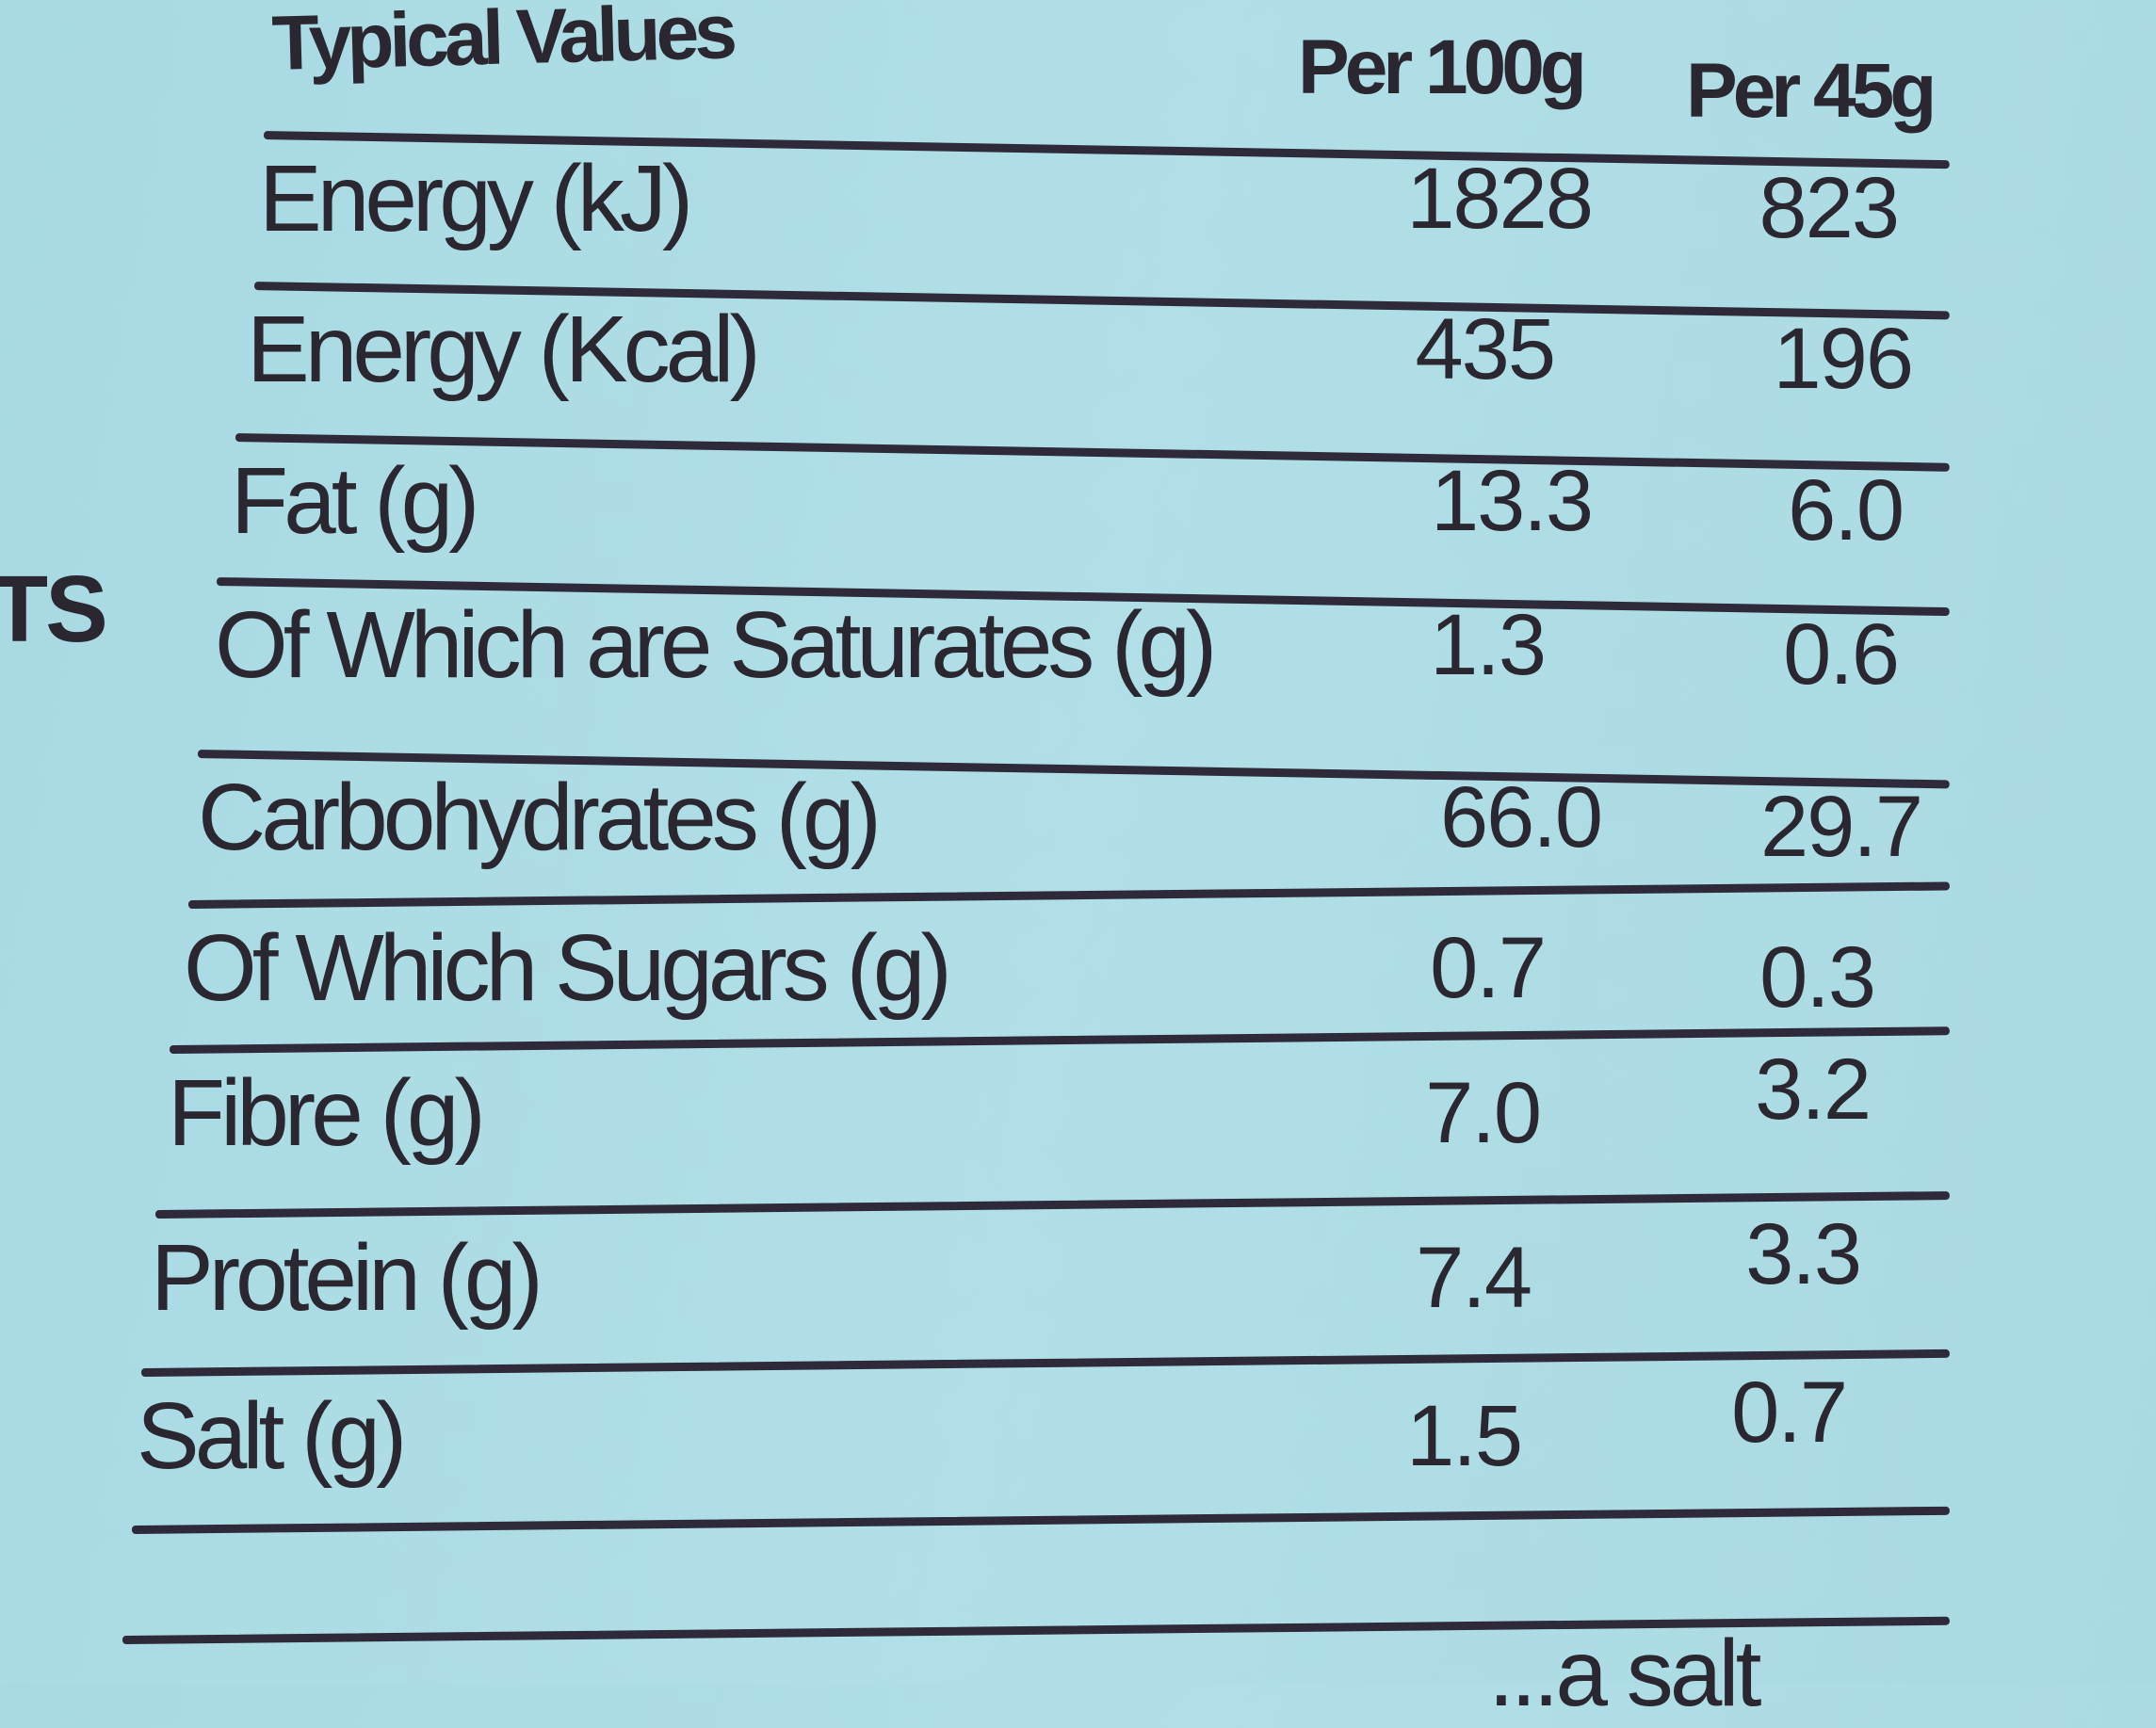 The image size is (2156, 1728). I want to click on nutrient-label: Protein (g), so click(347, 1278).